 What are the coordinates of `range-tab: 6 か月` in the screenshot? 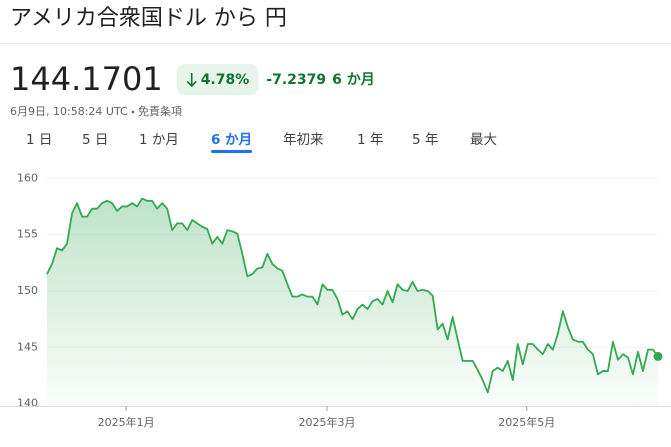 It's located at (231, 140).